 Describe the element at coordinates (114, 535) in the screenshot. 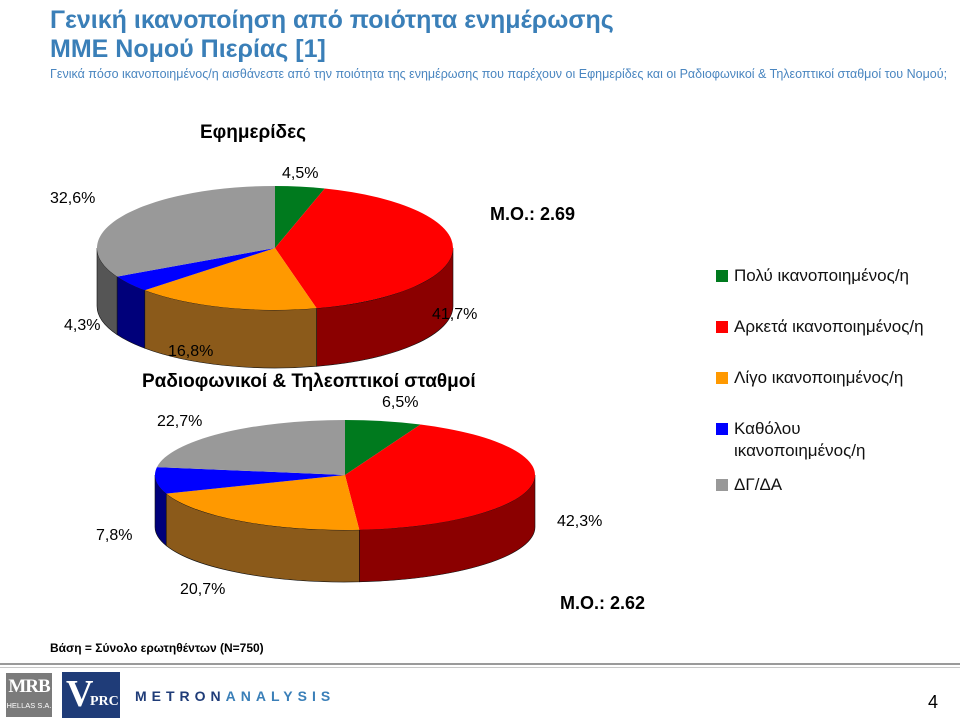

I see `data-label-radio-not: 7,8%` at that location.